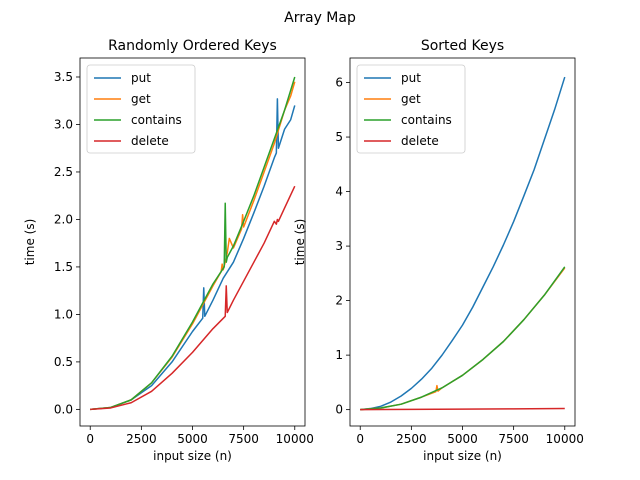 The width and height of the screenshot is (640, 480). What do you see at coordinates (339, 410) in the screenshot?
I see `y-tick-label: 0` at bounding box center [339, 410].